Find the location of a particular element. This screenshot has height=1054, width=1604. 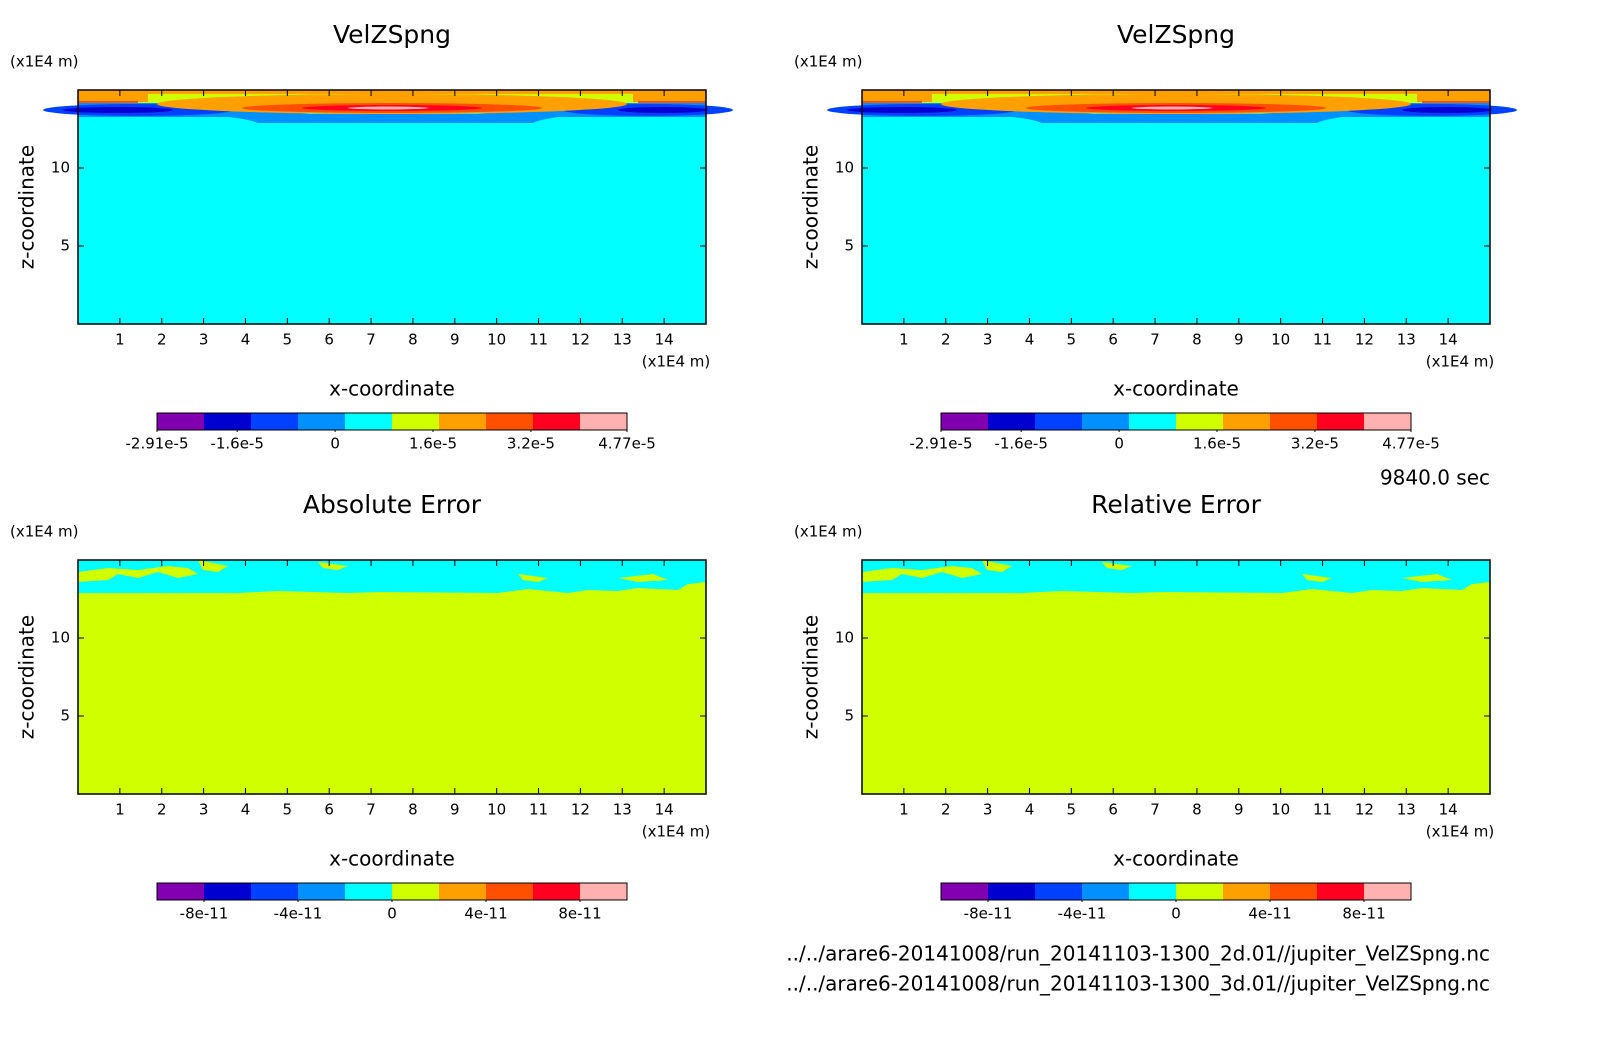

x-unit: (x1E4 m) is located at coordinates (676, 832).